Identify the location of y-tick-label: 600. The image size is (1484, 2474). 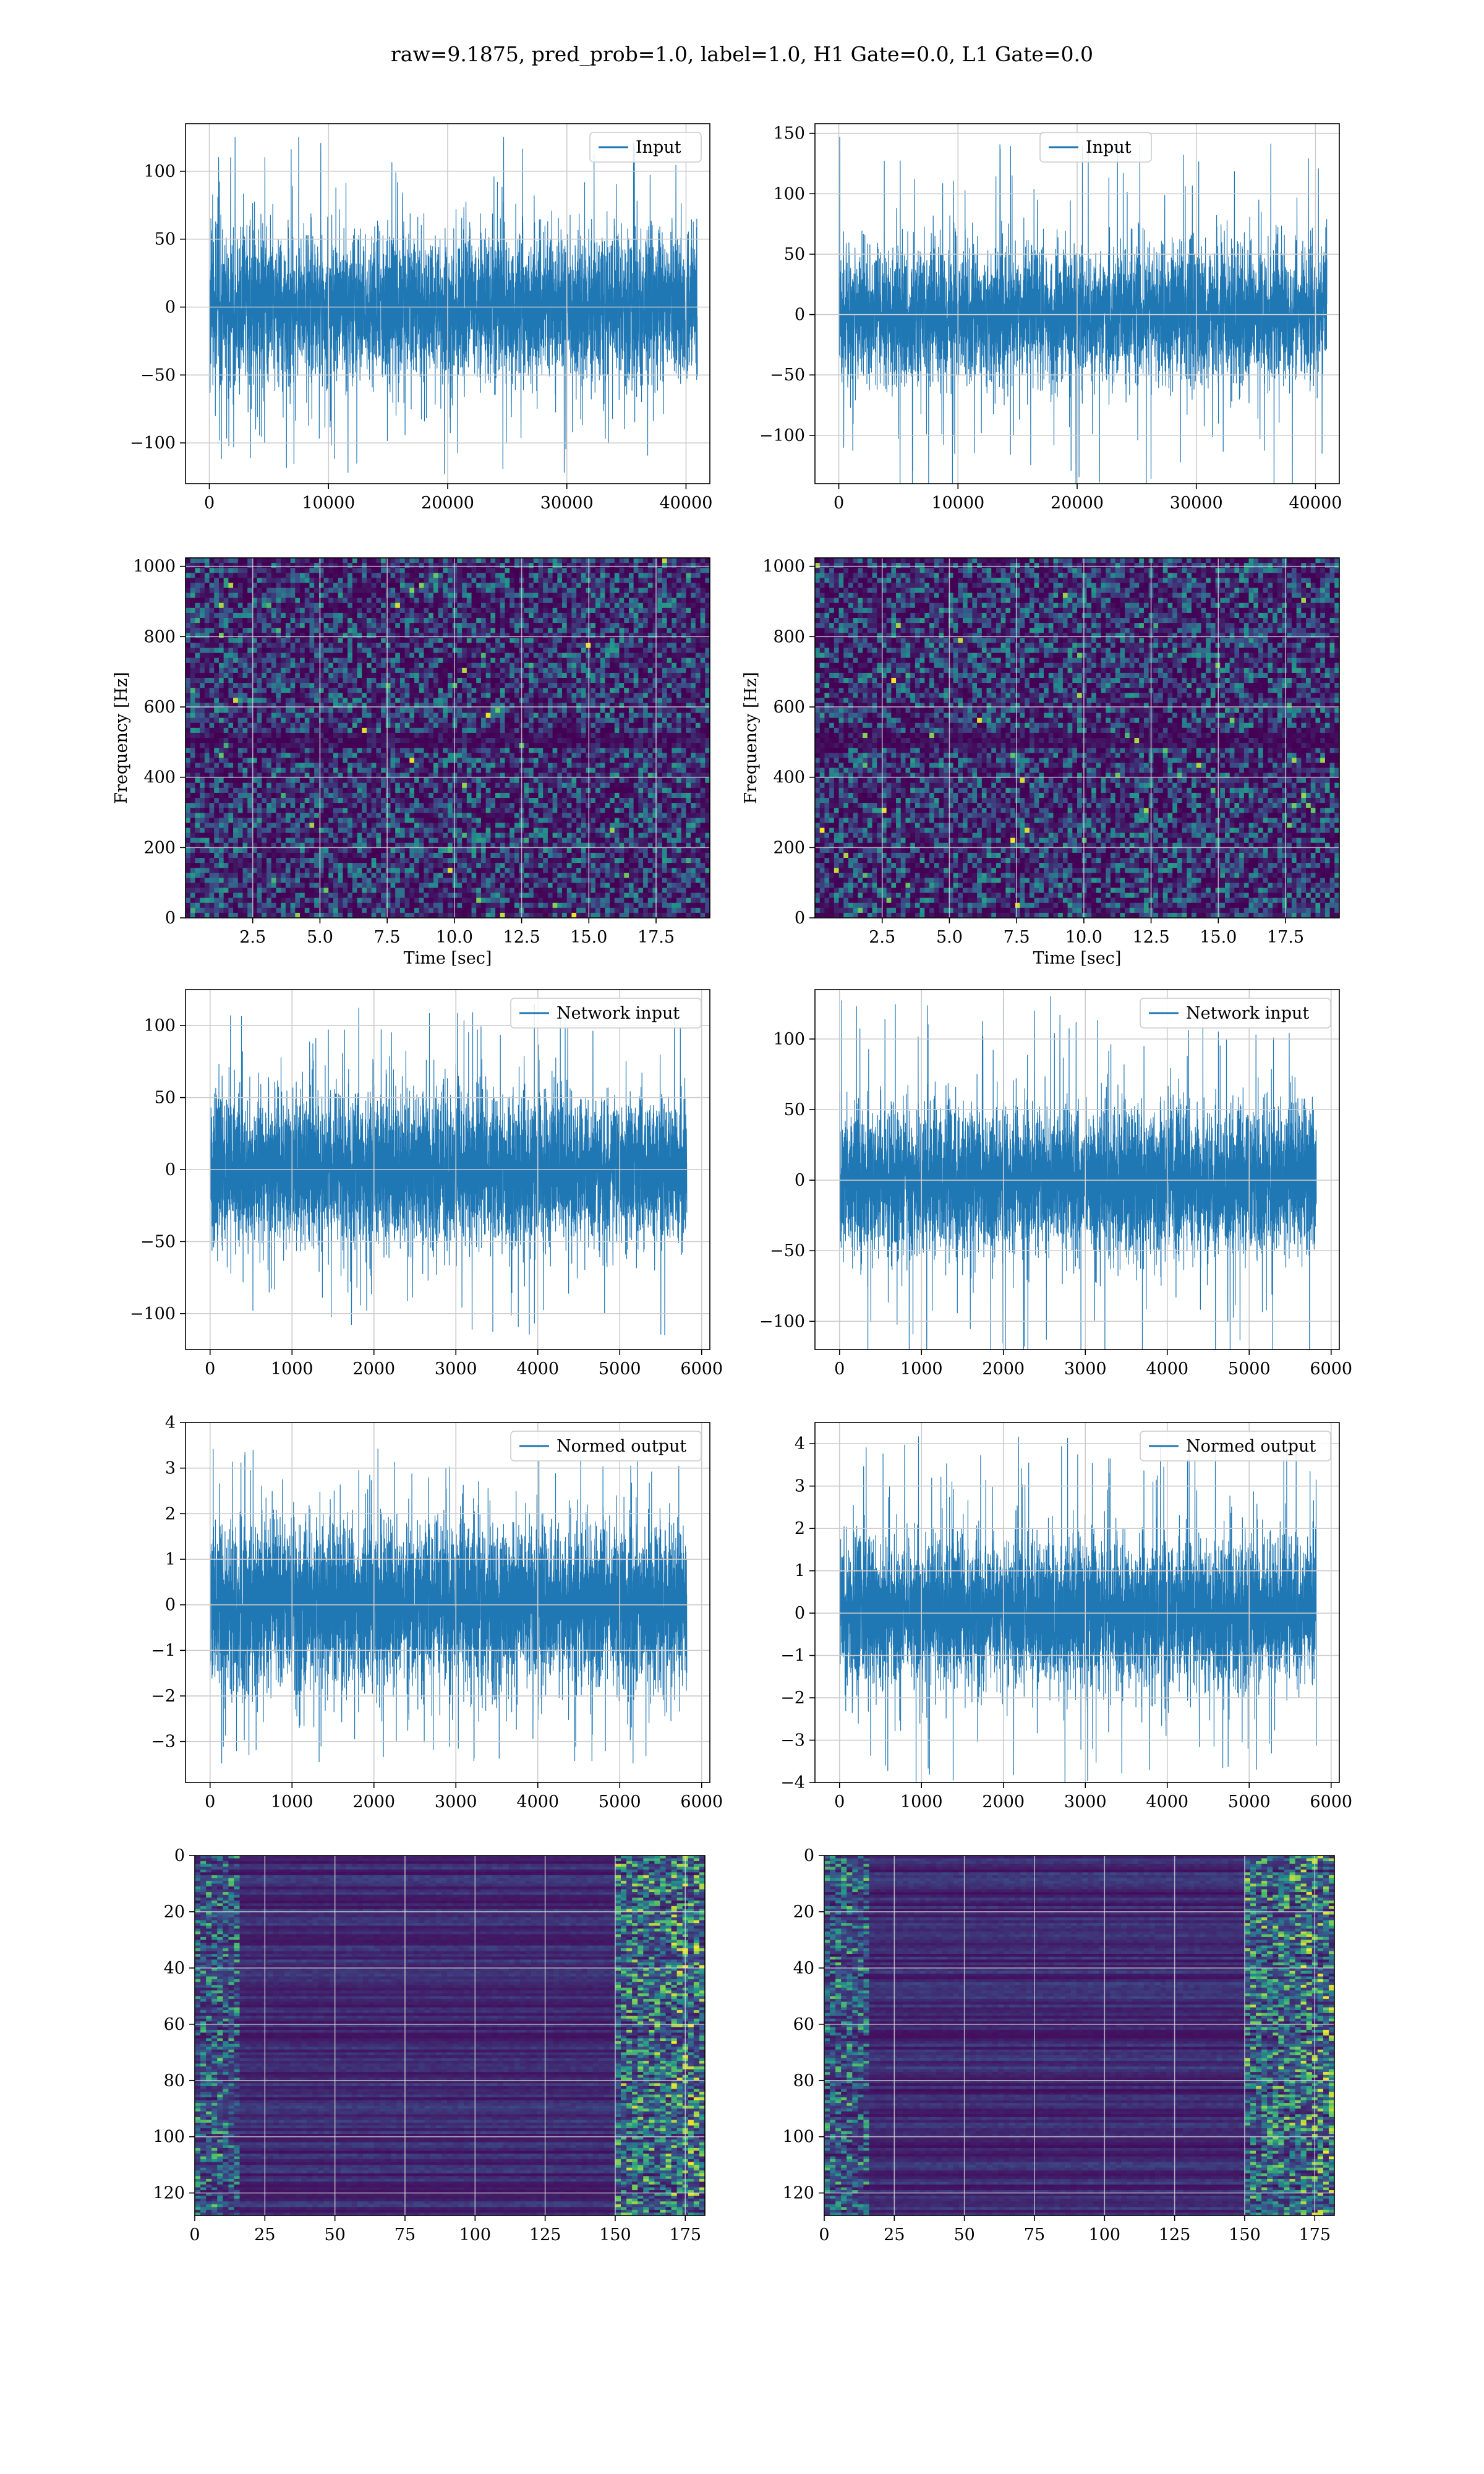
(159, 707).